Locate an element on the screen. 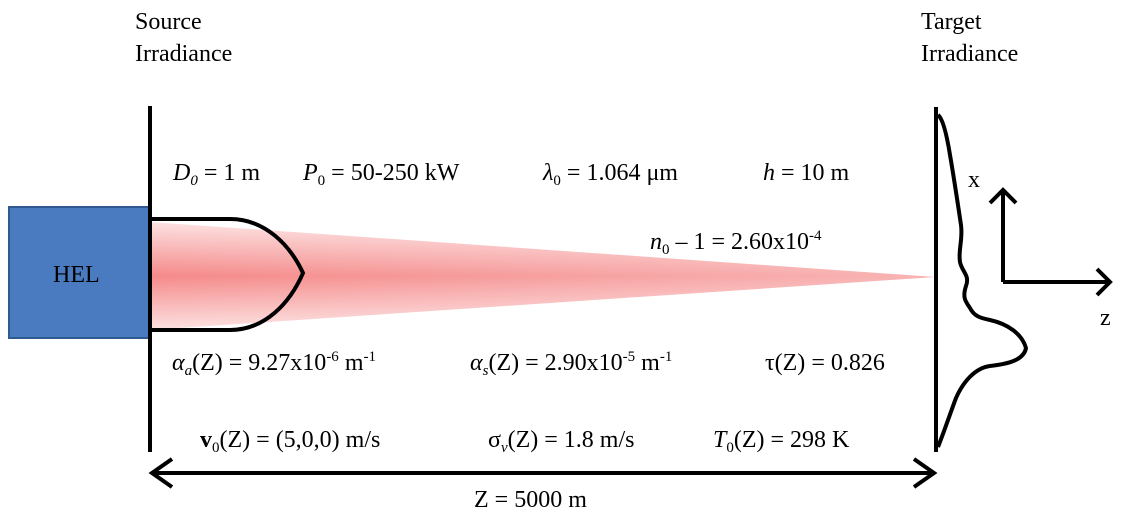 Image resolution: width=1127 pixels, height=519 pixels. aperture-param: D0 = 1 m is located at coordinates (217, 174).